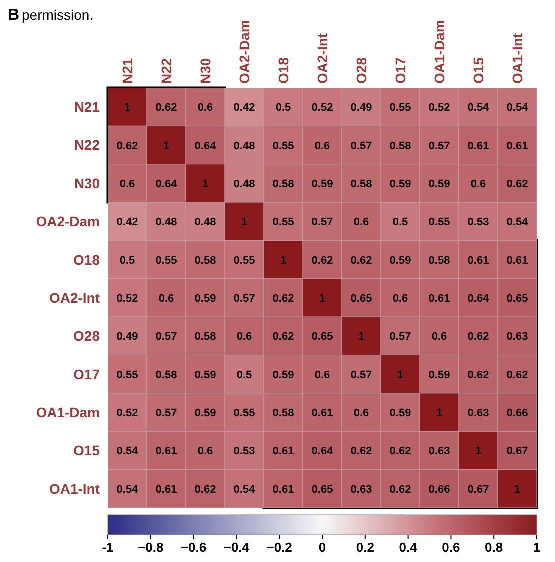 This screenshot has height=562, width=555. Describe the element at coordinates (68, 222) in the screenshot. I see `y-tick-label: OA2-Dam` at that location.